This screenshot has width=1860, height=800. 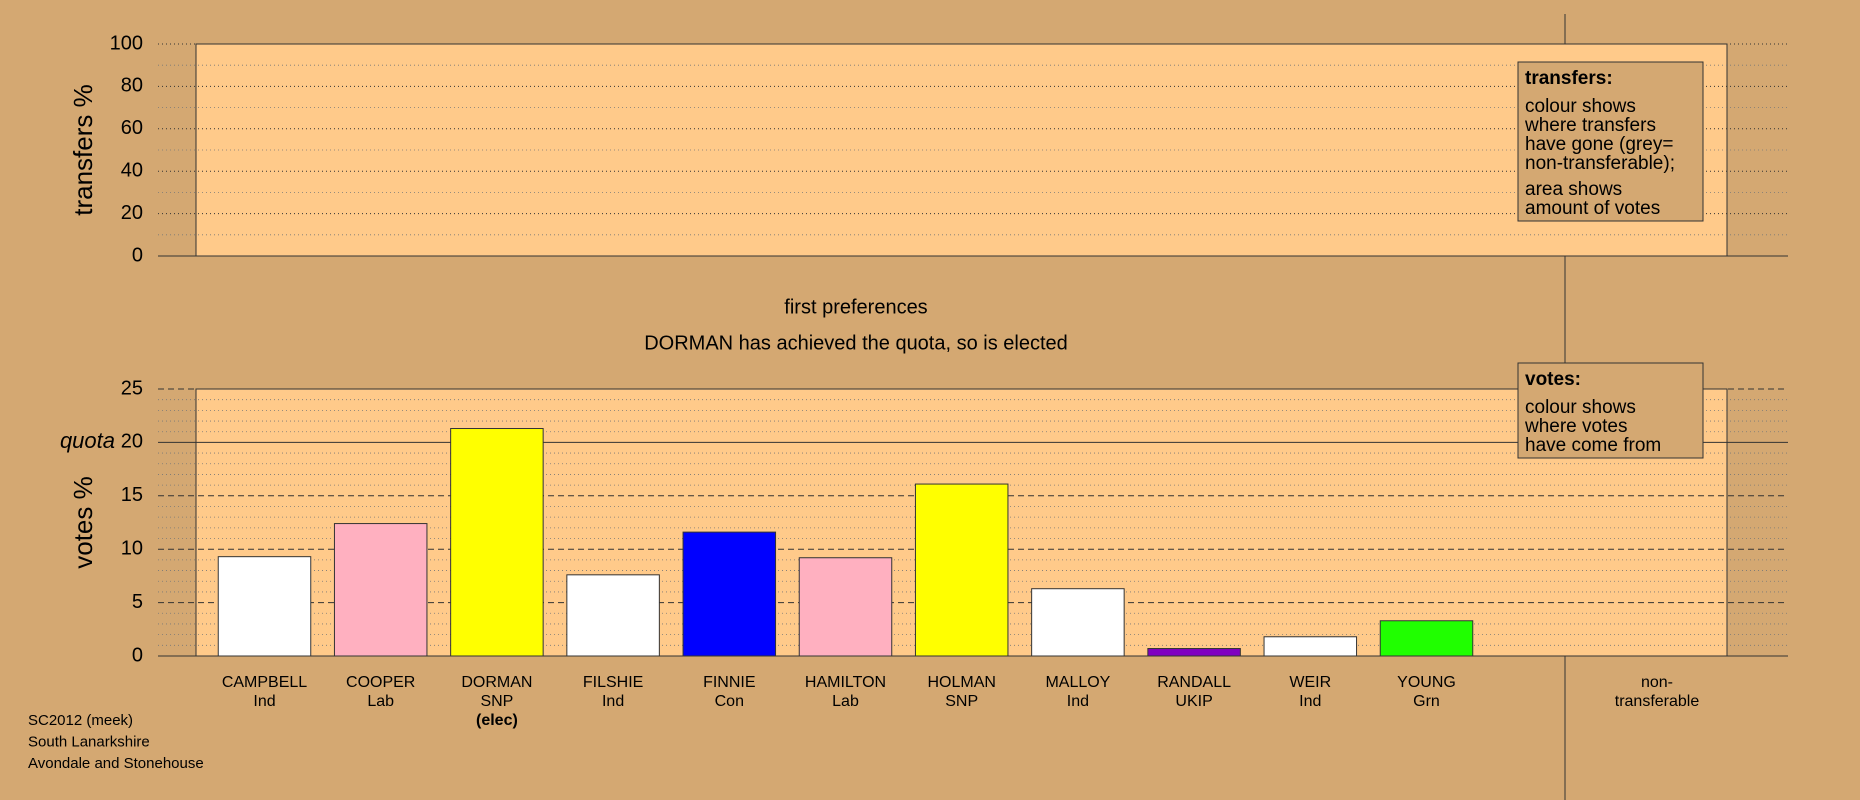 I want to click on y-tick-label: 100, so click(x=126, y=43).